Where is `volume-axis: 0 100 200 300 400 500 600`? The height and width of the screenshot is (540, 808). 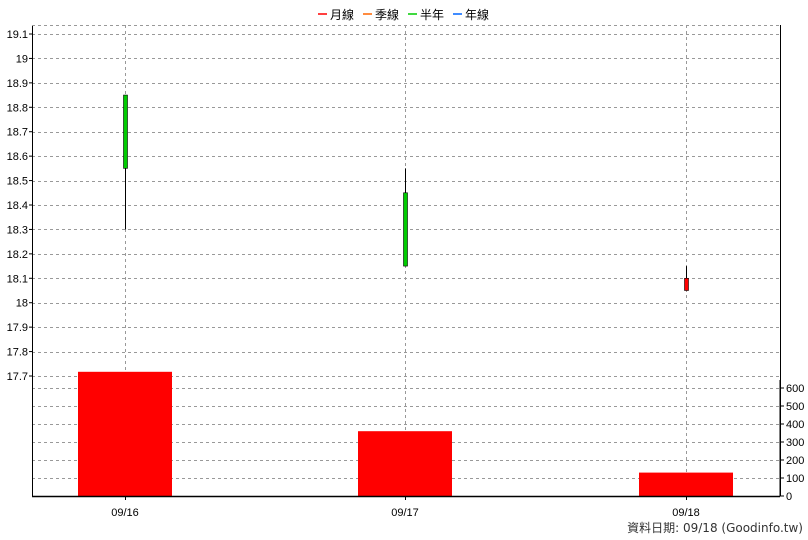
volume-axis: 0 100 200 300 400 500 600 is located at coordinates (791, 441).